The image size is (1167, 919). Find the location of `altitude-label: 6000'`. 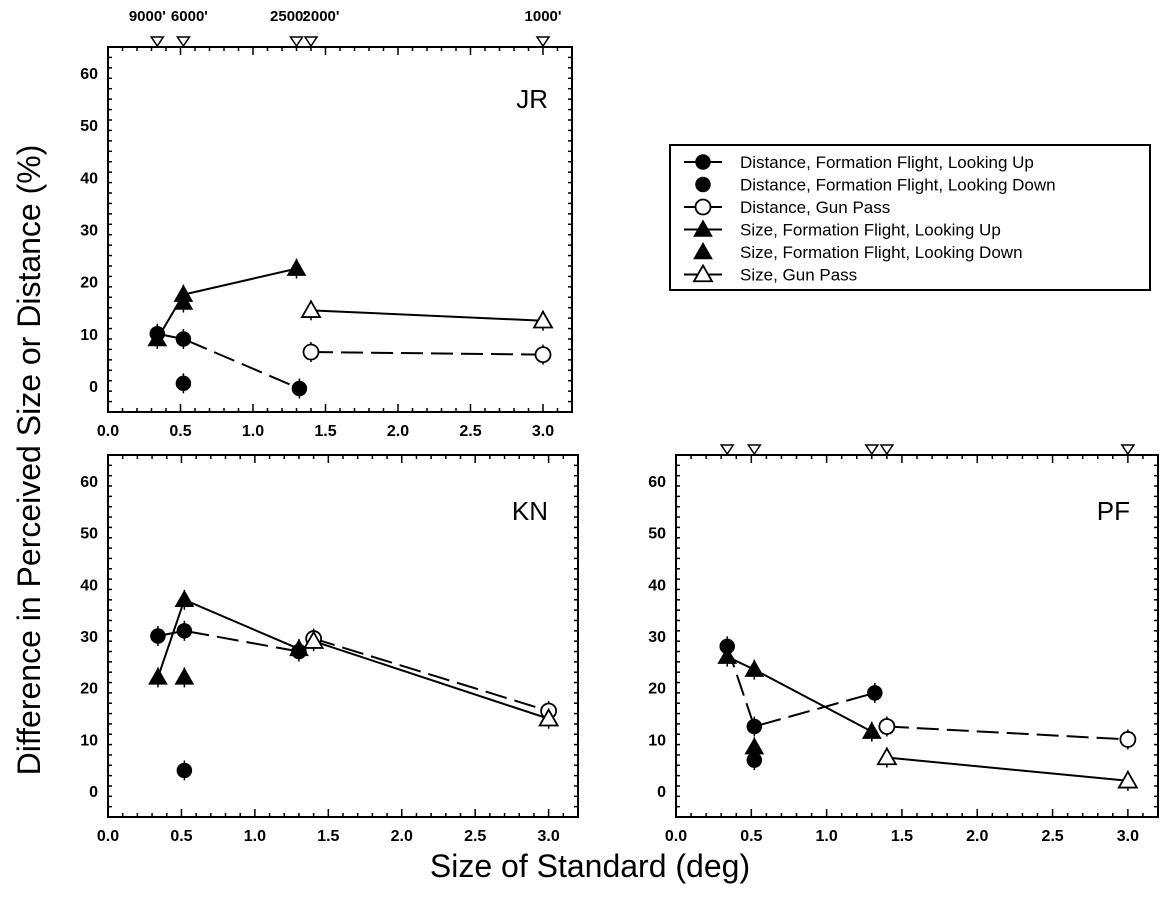

altitude-label: 6000' is located at coordinates (189, 16).